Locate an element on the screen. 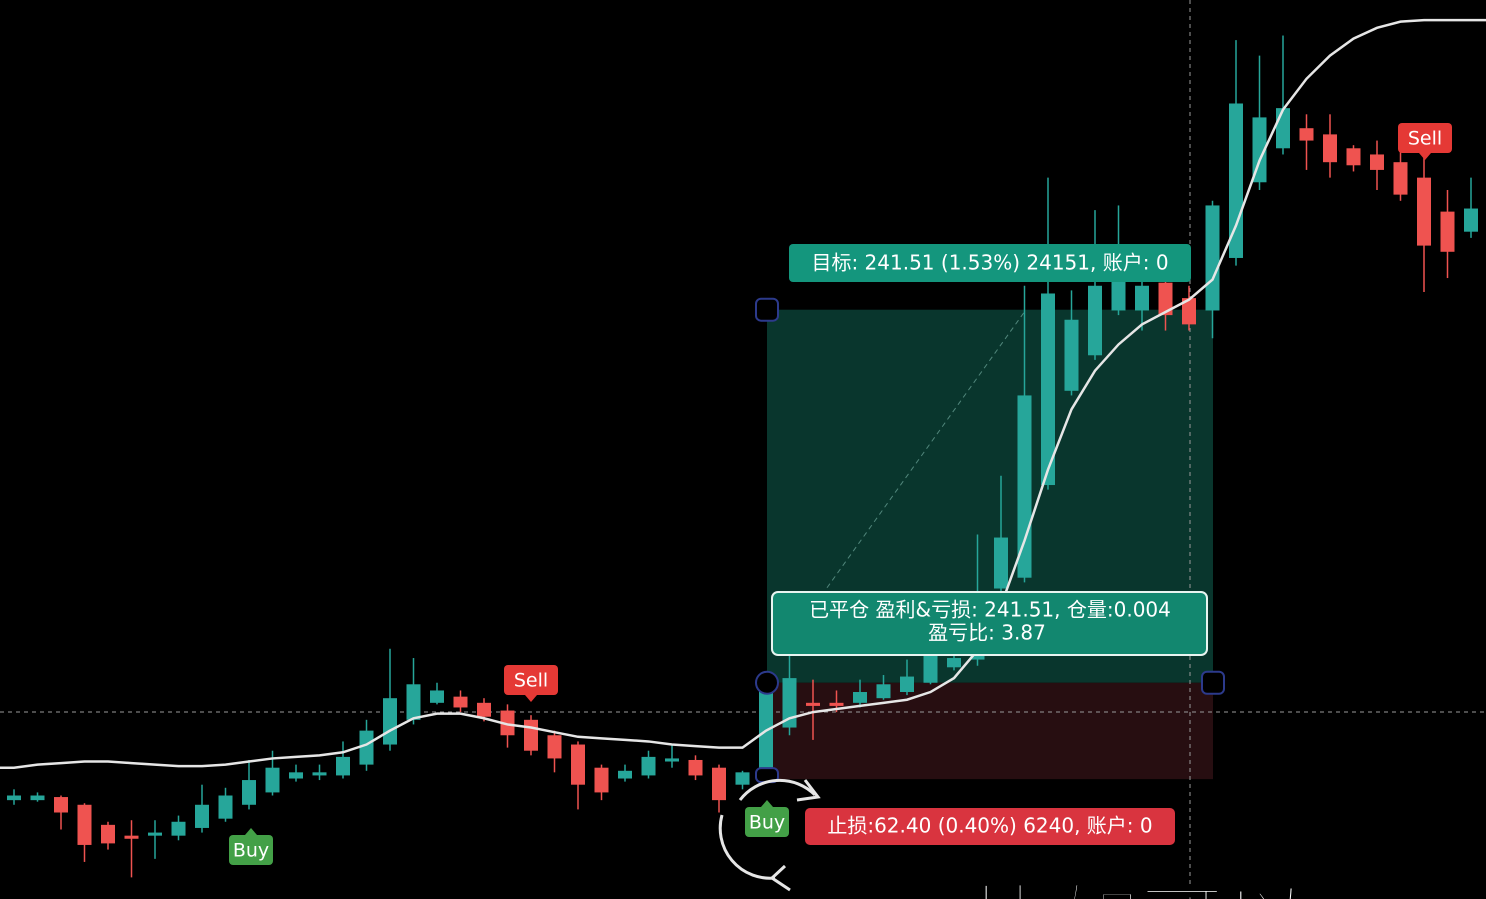 This screenshot has height=899, width=1486. loss-zone is located at coordinates (990, 731).